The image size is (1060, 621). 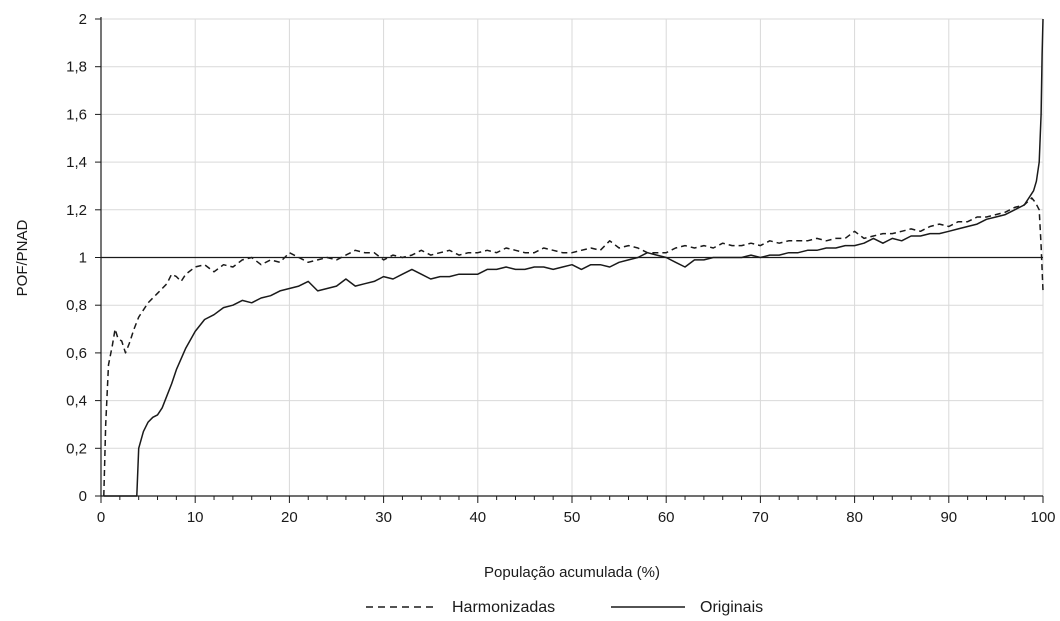 What do you see at coordinates (76, 67) in the screenshot?
I see `y-tick-label: 1,8` at bounding box center [76, 67].